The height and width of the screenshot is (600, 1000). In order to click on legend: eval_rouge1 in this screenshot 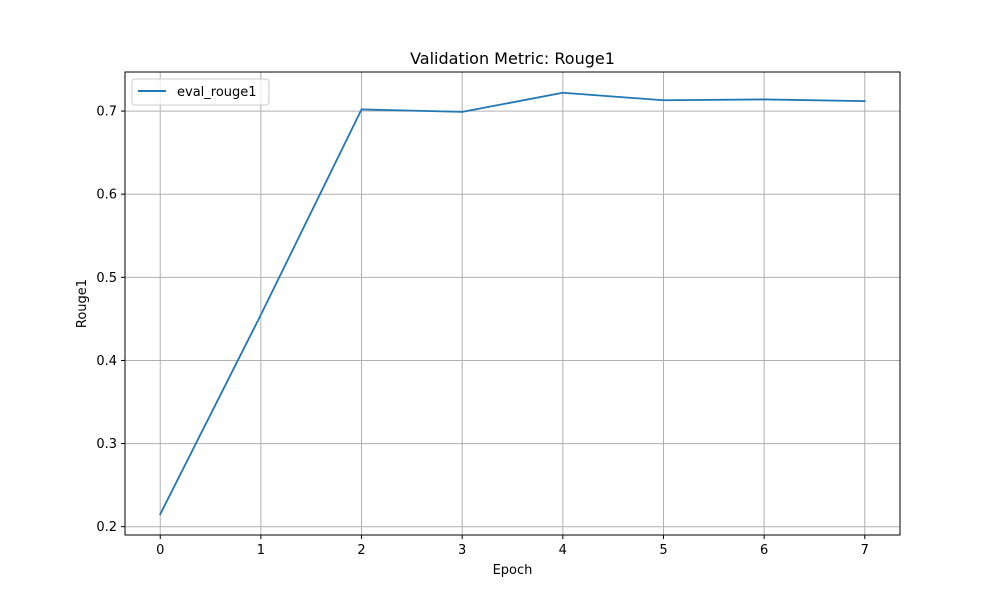, I will do `click(200, 92)`.